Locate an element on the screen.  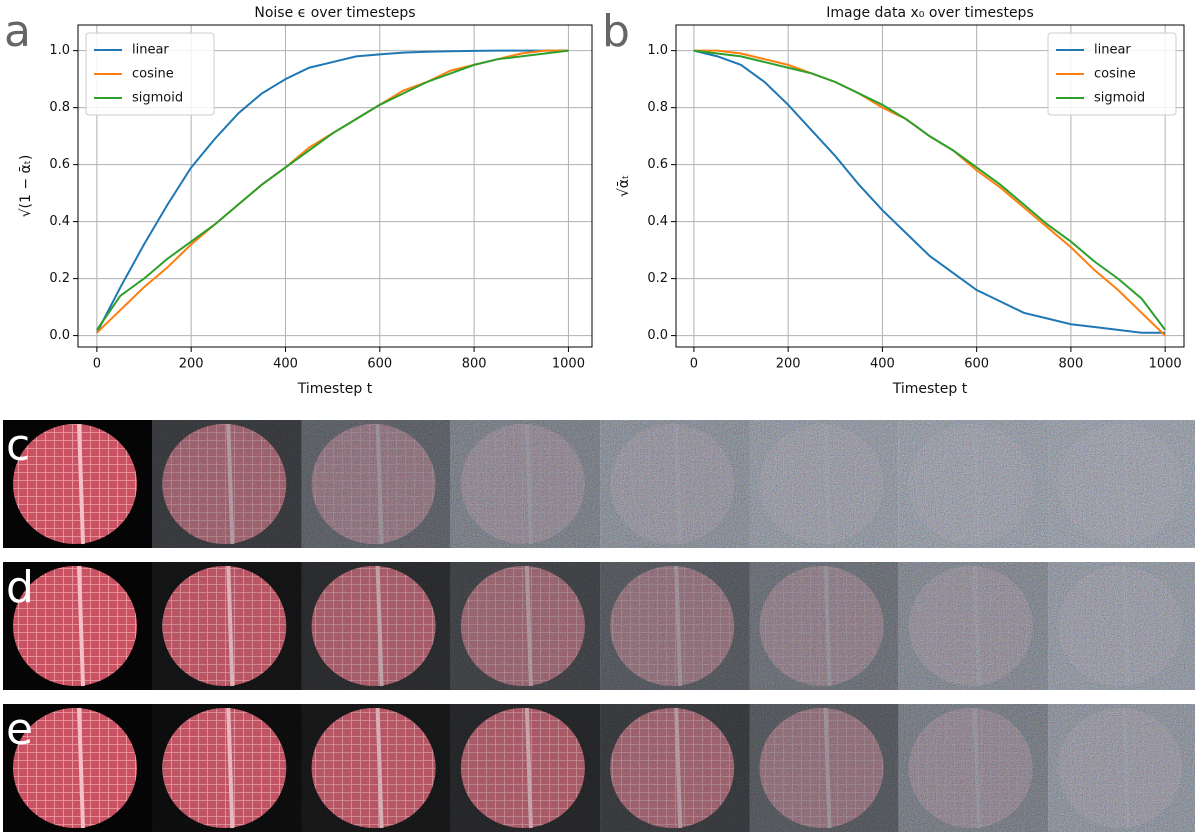
panel-label: e is located at coordinates (19, 729).